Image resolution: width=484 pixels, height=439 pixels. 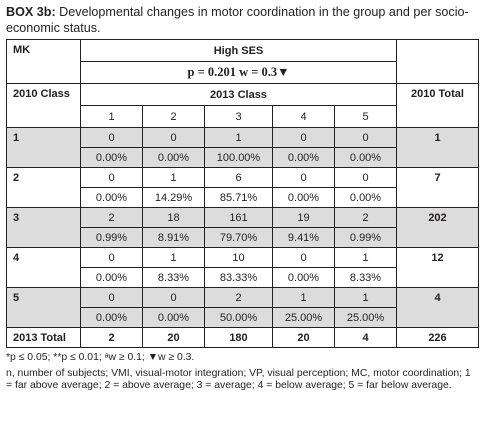 I want to click on column-number: 2, so click(x=173, y=116).